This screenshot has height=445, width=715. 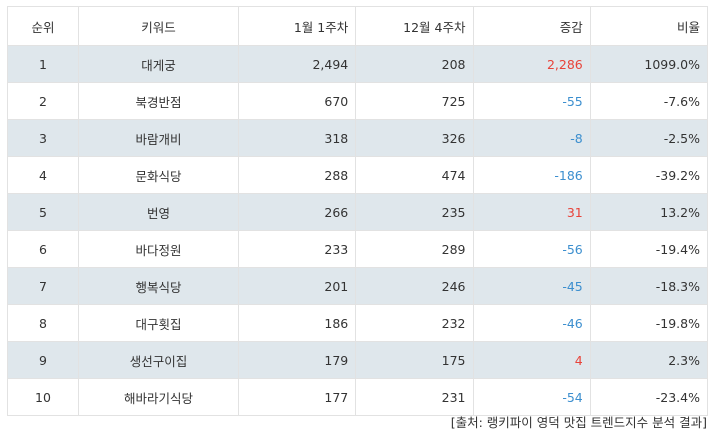 What do you see at coordinates (414, 286) in the screenshot?
I see `cell-dec-week4: 246` at bounding box center [414, 286].